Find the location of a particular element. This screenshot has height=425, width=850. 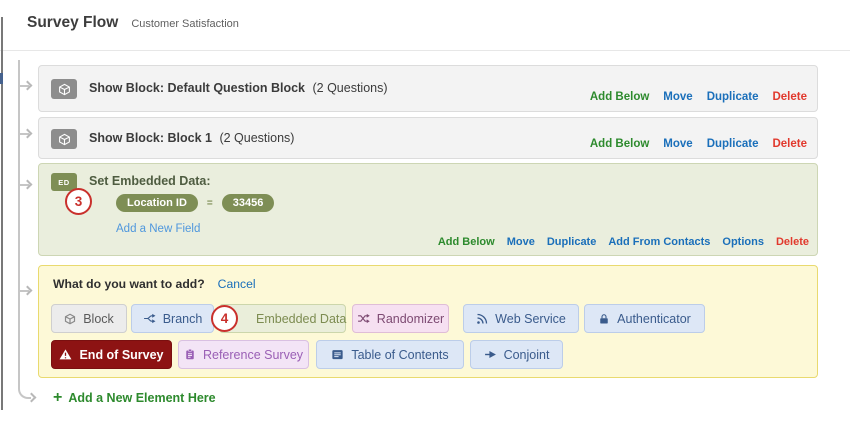

field-value-pill: 33456 is located at coordinates (248, 203).